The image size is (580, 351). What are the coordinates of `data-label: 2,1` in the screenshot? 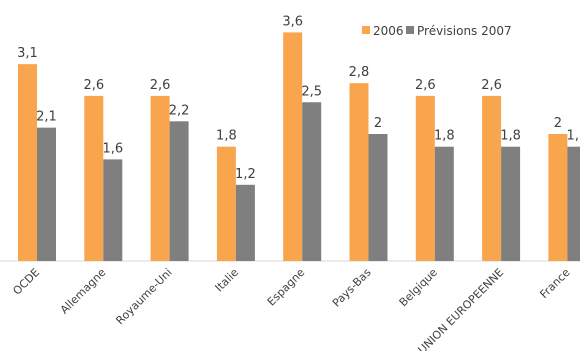 It's located at (46, 117).